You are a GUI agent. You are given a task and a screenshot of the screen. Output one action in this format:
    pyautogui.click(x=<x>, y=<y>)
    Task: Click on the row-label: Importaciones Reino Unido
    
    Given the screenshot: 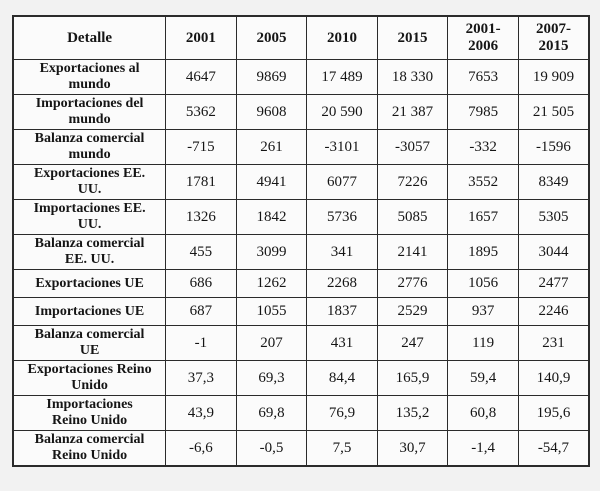 What is the action you would take?
    pyautogui.click(x=89, y=413)
    